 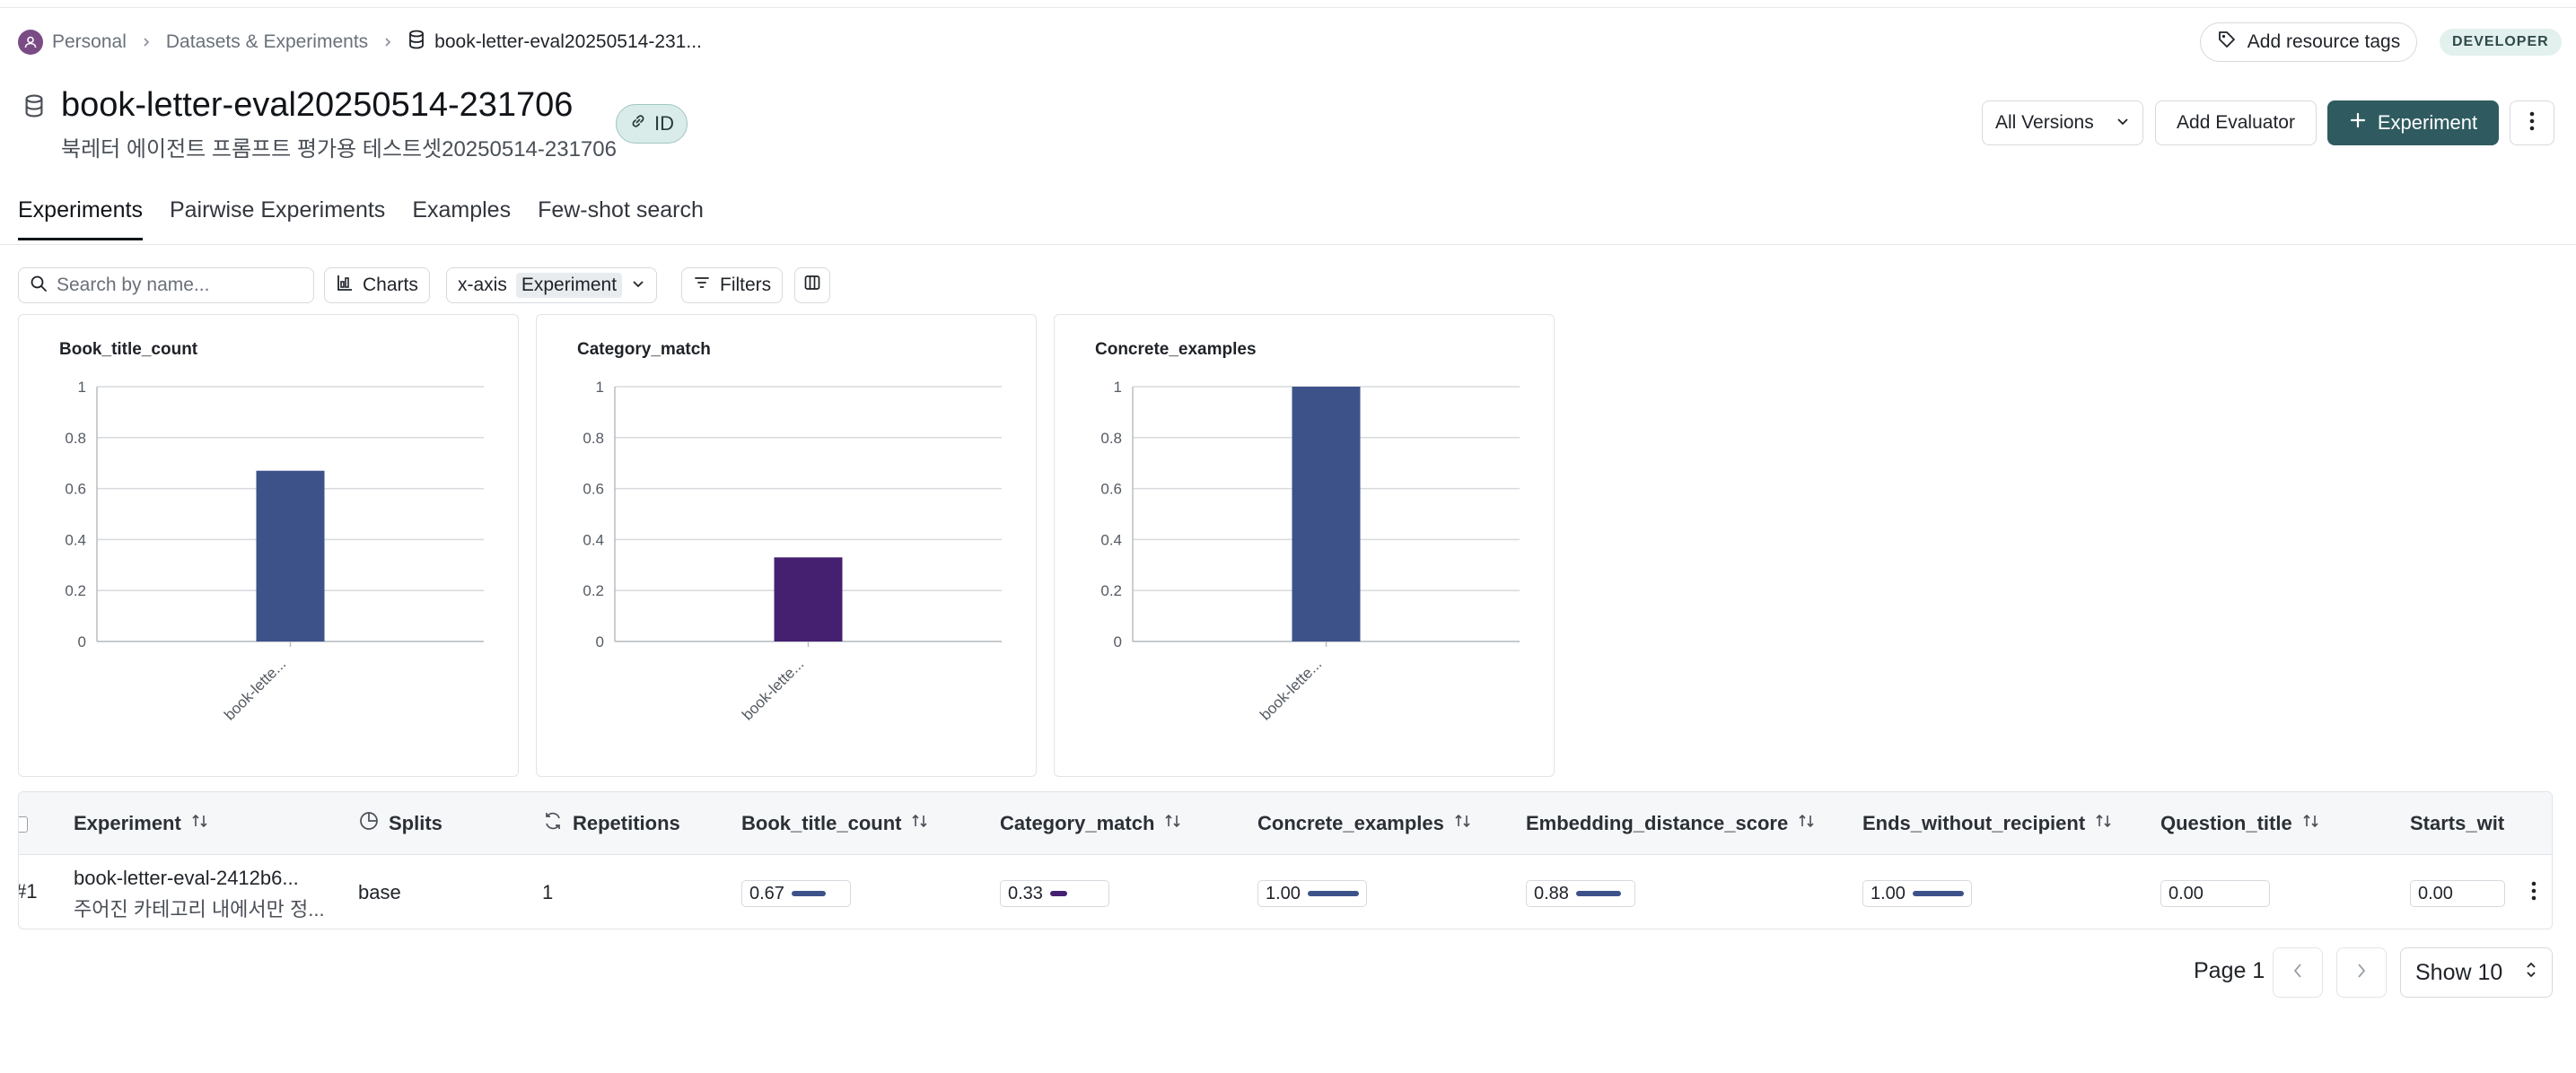 I want to click on score-value: 0.00, so click(x=2435, y=893).